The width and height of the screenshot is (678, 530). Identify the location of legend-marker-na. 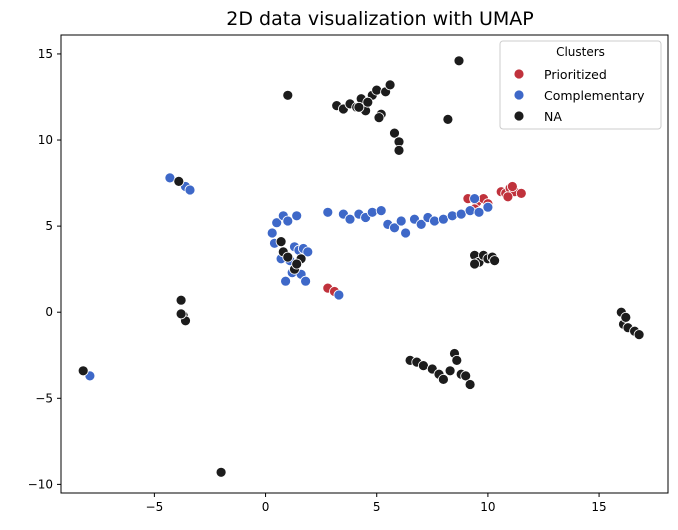
(519, 116).